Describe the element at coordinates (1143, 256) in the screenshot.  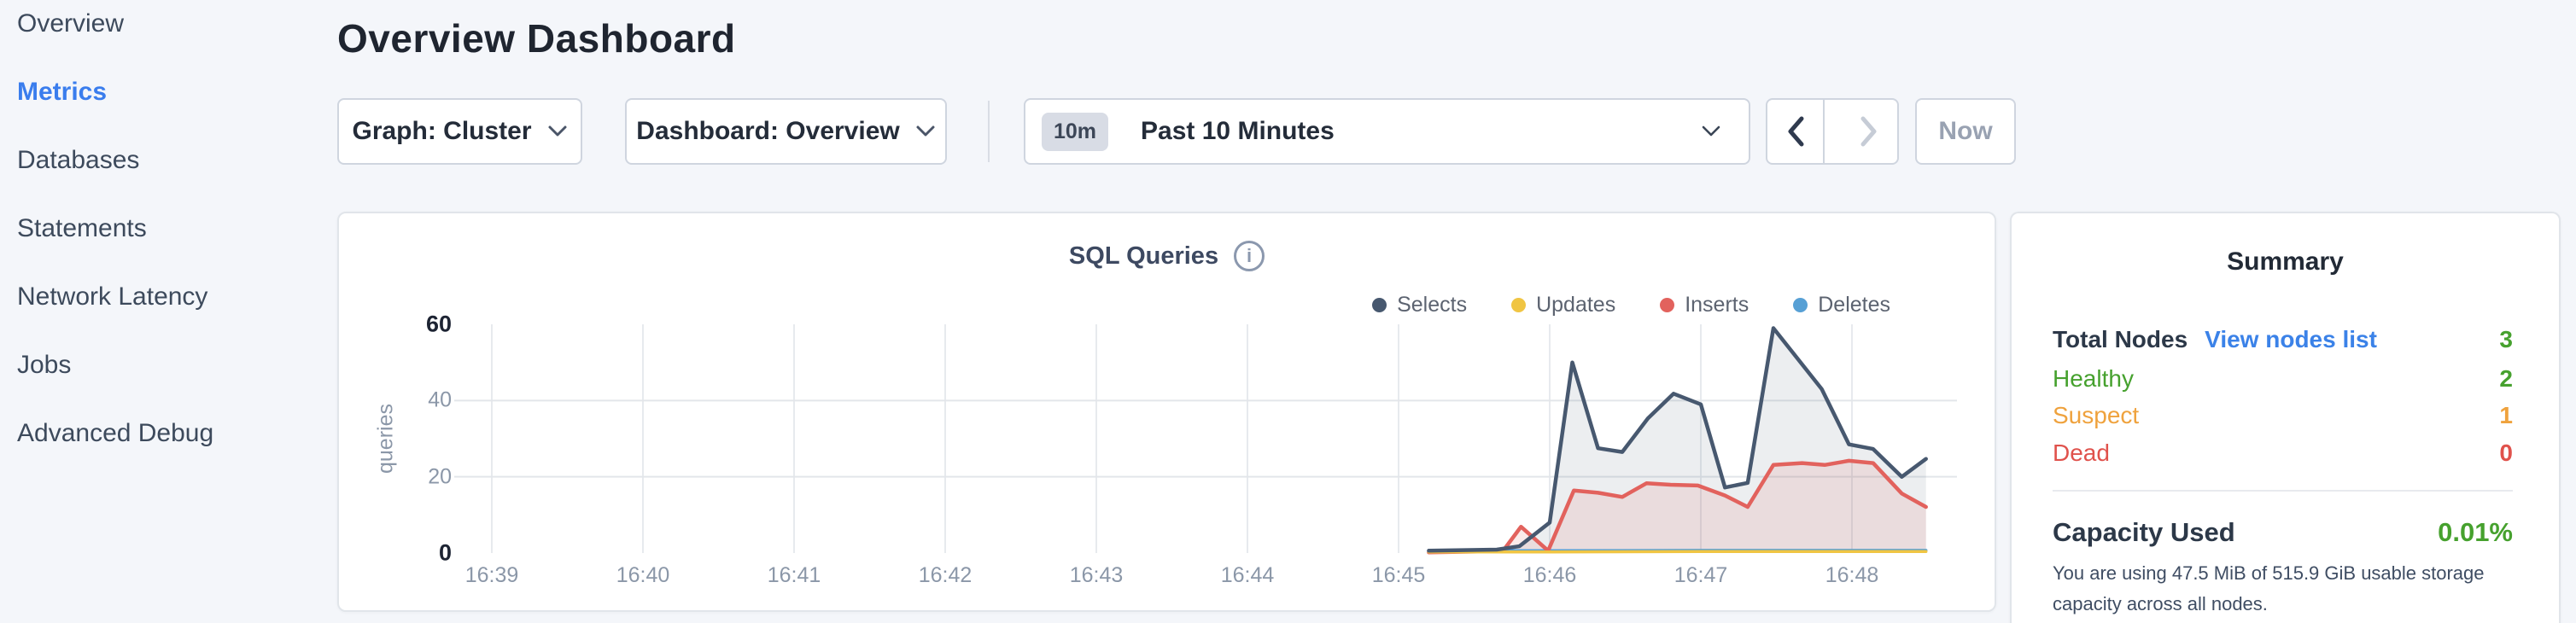
I see `chart-title: SQL Queries` at that location.